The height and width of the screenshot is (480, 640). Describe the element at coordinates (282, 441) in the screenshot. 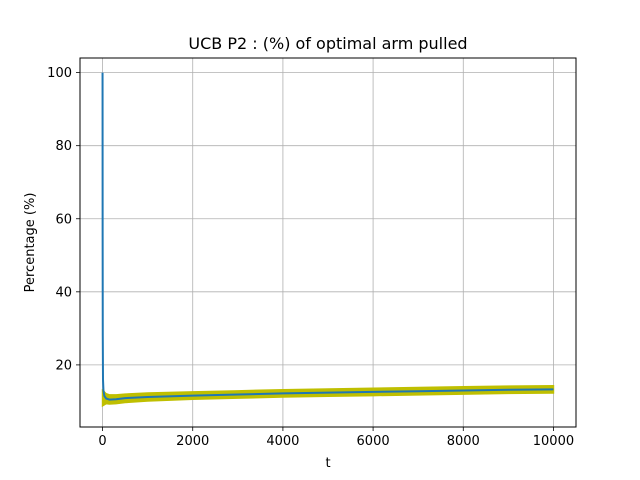

I see `x-tick-label: 4000` at that location.